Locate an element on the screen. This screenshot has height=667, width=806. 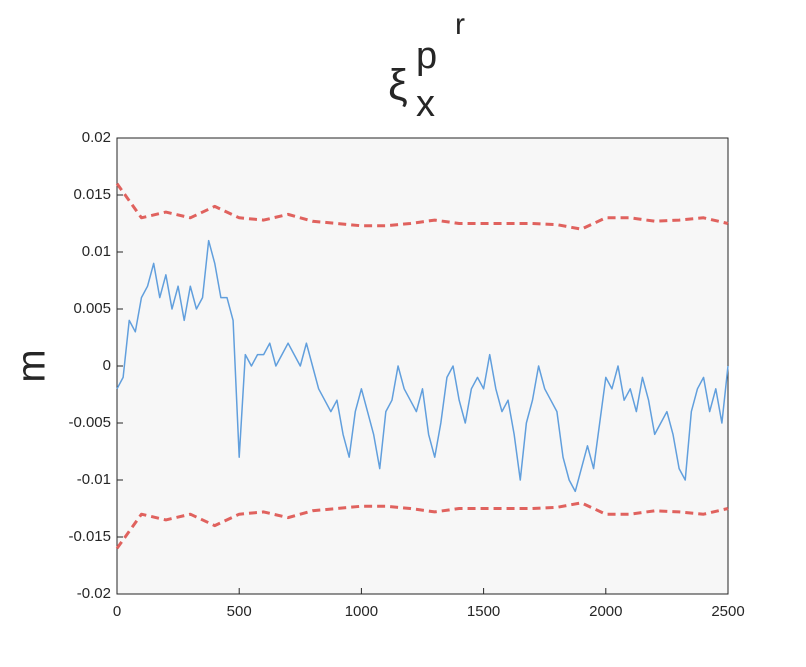
y-tick-label: 0.01 is located at coordinates (96, 251).